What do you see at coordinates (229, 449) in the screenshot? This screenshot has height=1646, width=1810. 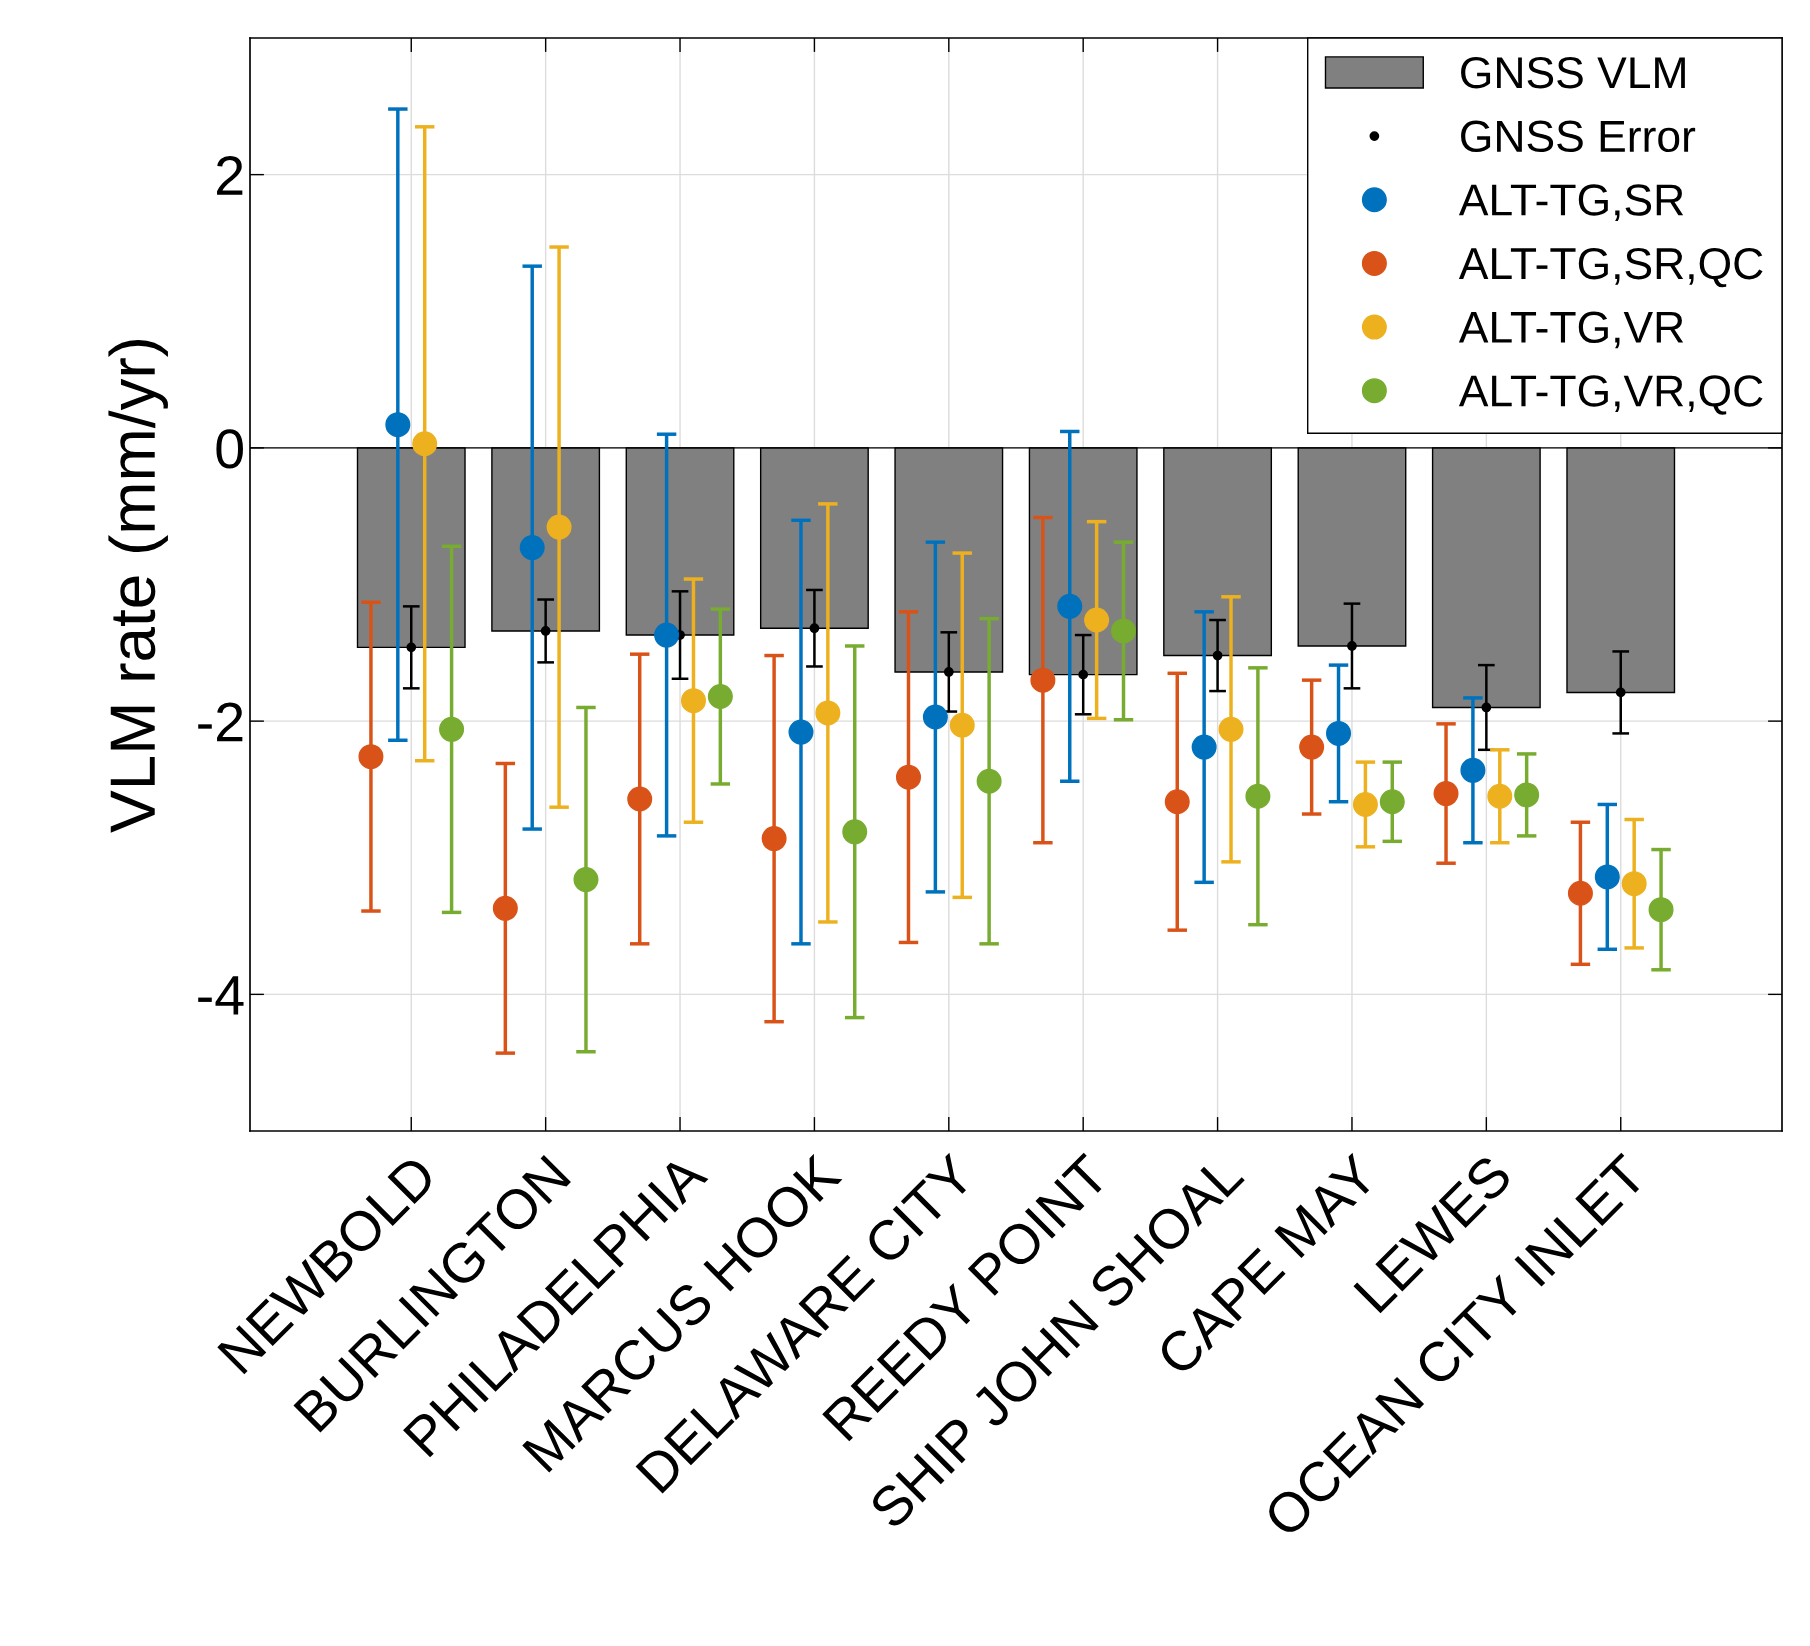 I see `y-tick-label: 0` at bounding box center [229, 449].